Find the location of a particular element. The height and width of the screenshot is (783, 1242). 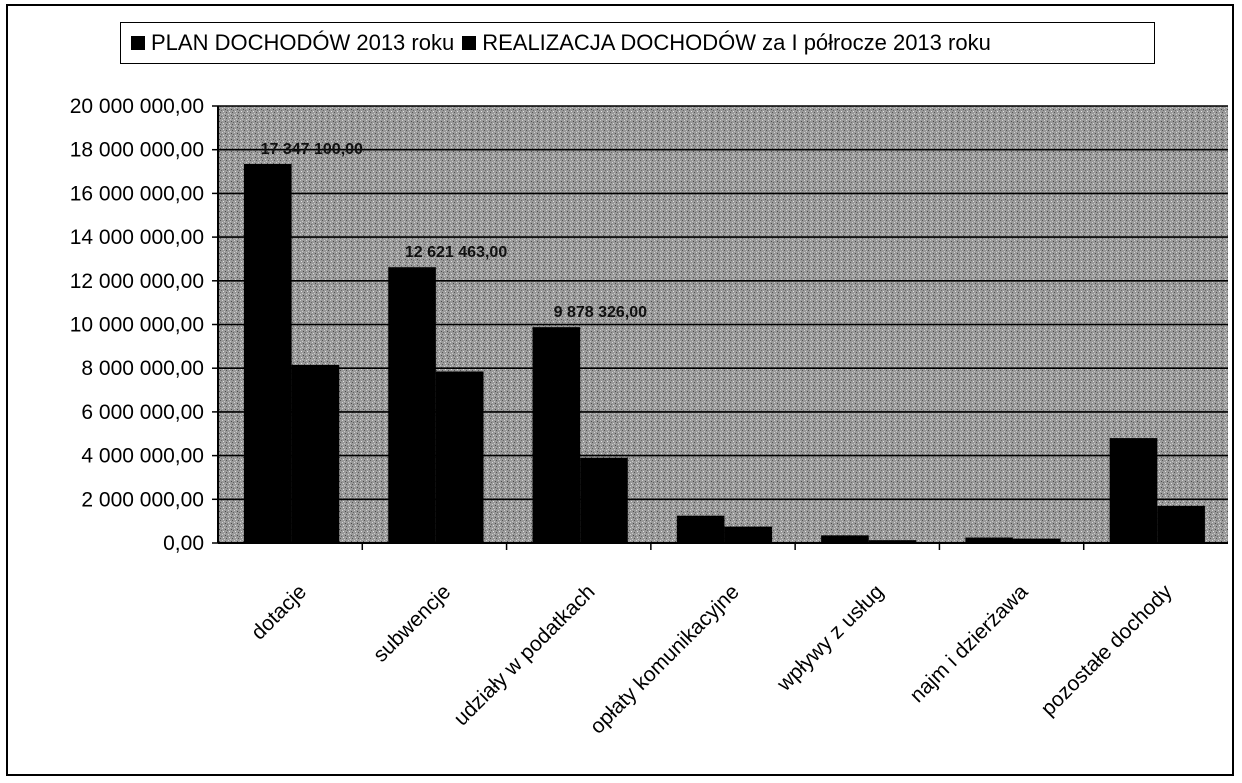

category-label: subwencje is located at coordinates (412, 623).